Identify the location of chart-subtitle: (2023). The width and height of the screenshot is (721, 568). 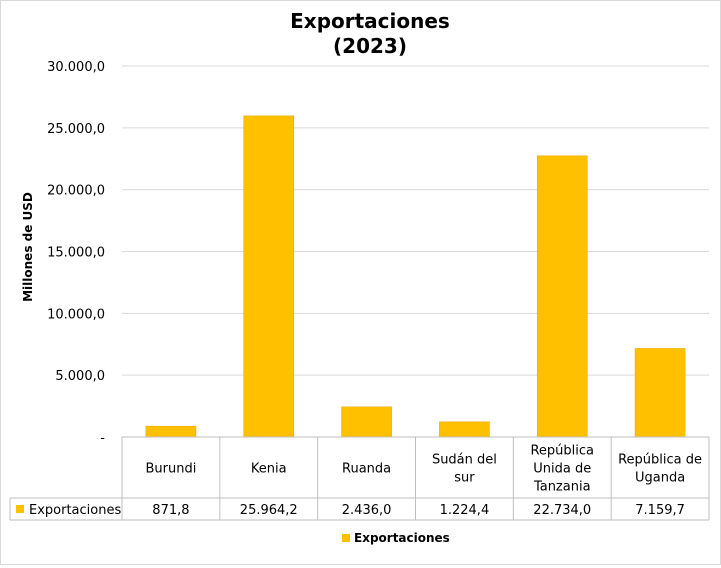
(370, 46).